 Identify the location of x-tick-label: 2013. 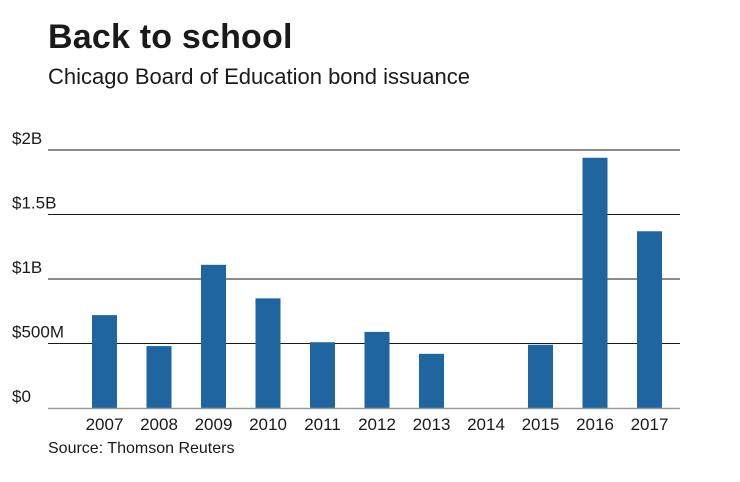
(432, 424).